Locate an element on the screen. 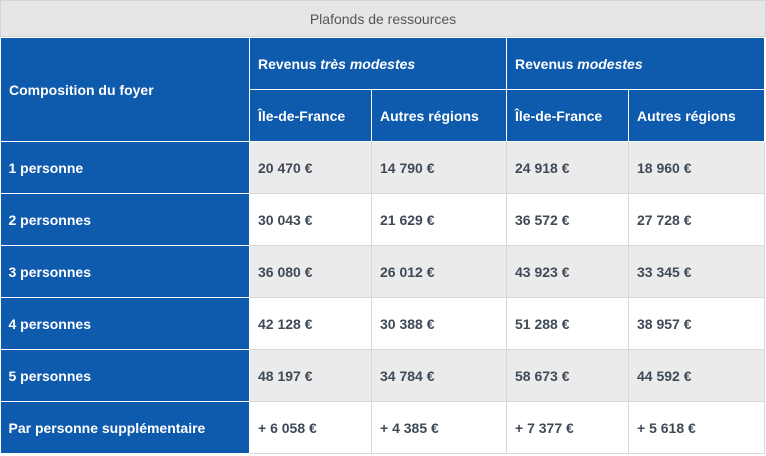 This screenshot has height=456, width=766. table-cell: 48 197 € is located at coordinates (310, 375).